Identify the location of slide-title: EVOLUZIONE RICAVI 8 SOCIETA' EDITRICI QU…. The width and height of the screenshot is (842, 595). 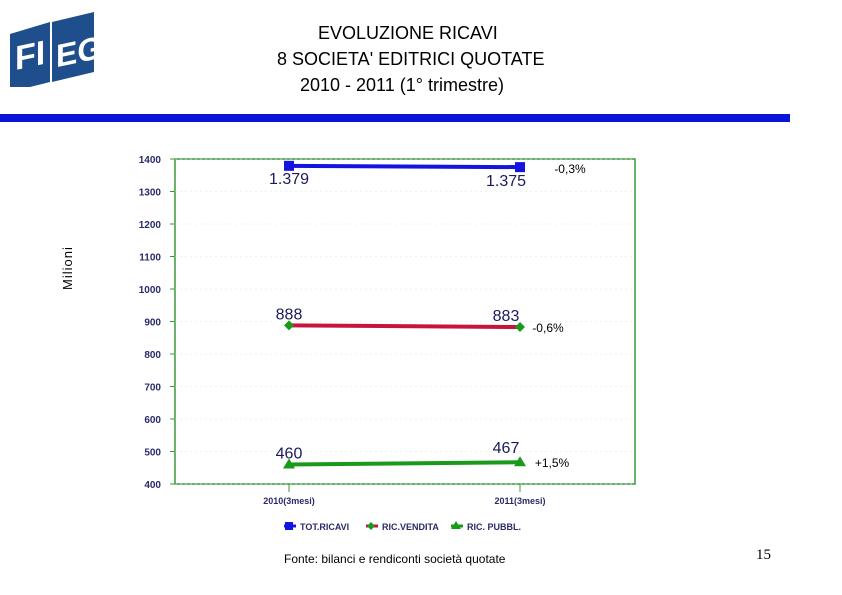
(430, 59).